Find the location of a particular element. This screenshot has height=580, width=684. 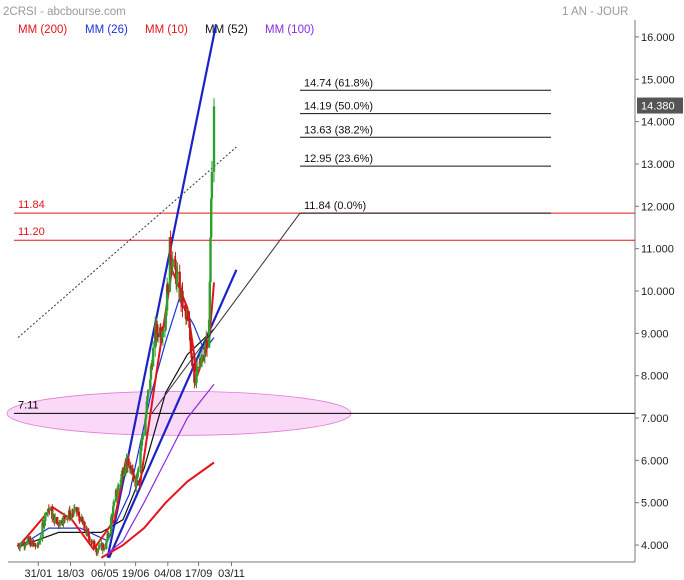

legend-mm100: MM (100) is located at coordinates (289, 30).